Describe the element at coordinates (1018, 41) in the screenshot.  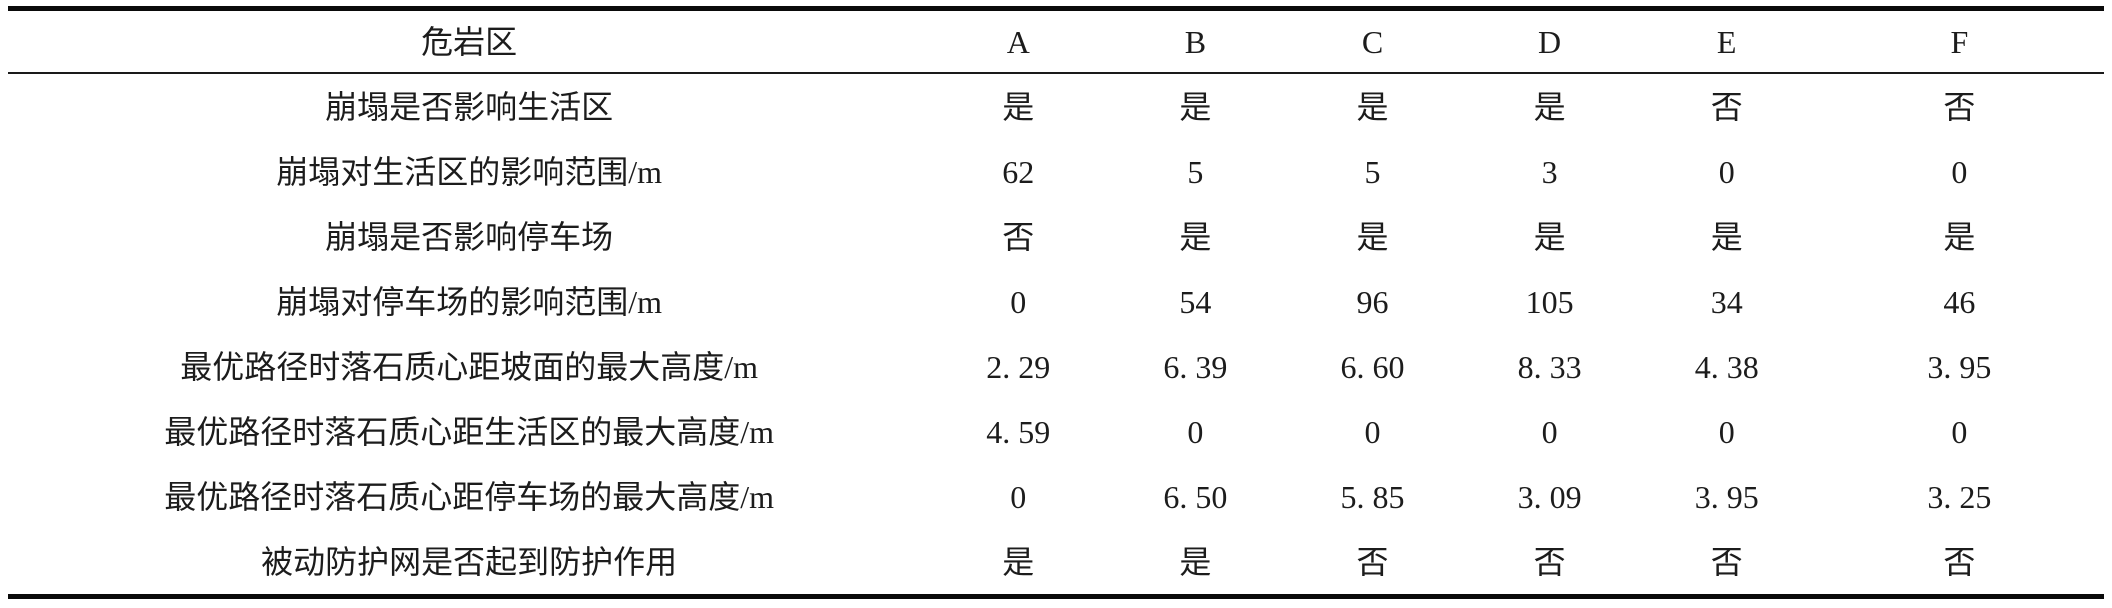
I see `column-header-a: A` at that location.